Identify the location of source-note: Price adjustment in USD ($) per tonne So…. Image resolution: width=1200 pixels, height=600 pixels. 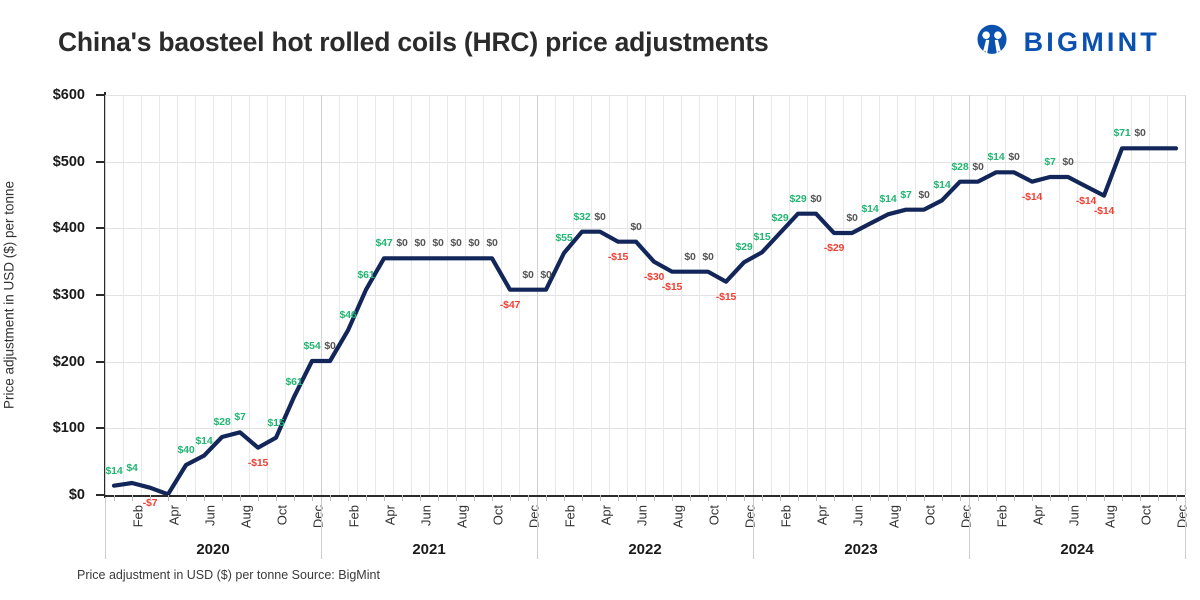
(228, 575).